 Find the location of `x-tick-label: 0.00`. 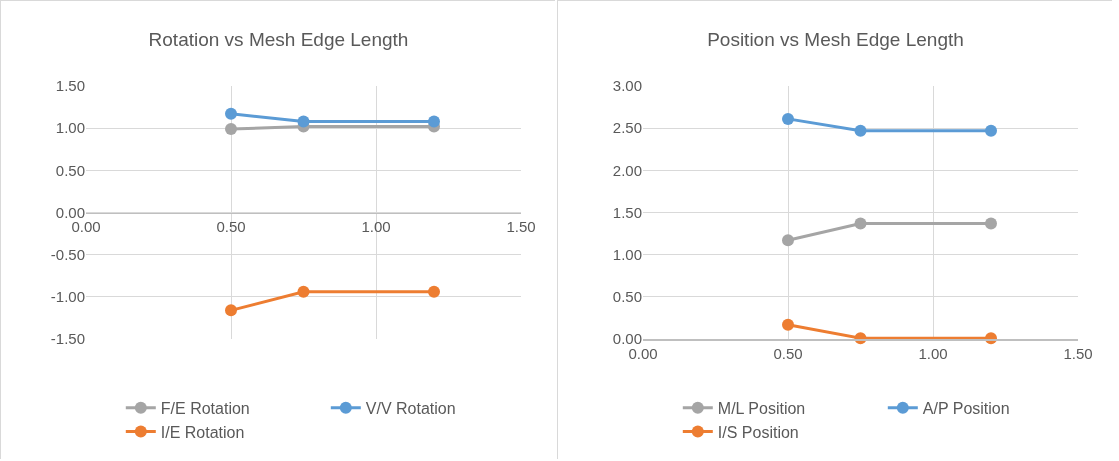

x-tick-label: 0.00 is located at coordinates (86, 226).